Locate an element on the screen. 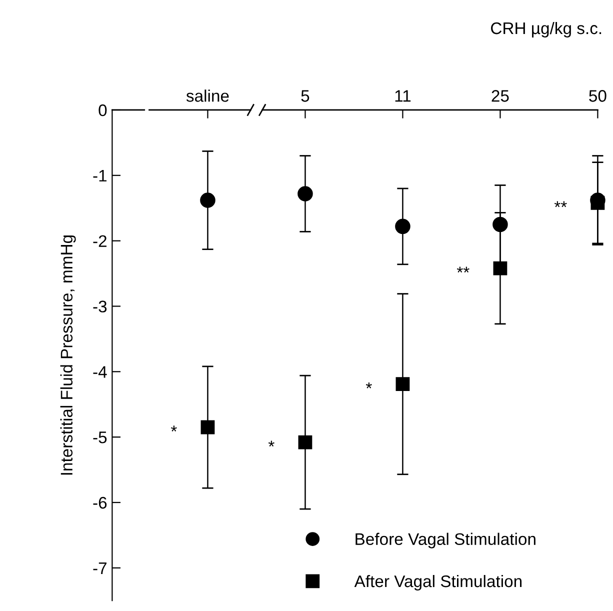  x-tick-label: 5 is located at coordinates (305, 96).